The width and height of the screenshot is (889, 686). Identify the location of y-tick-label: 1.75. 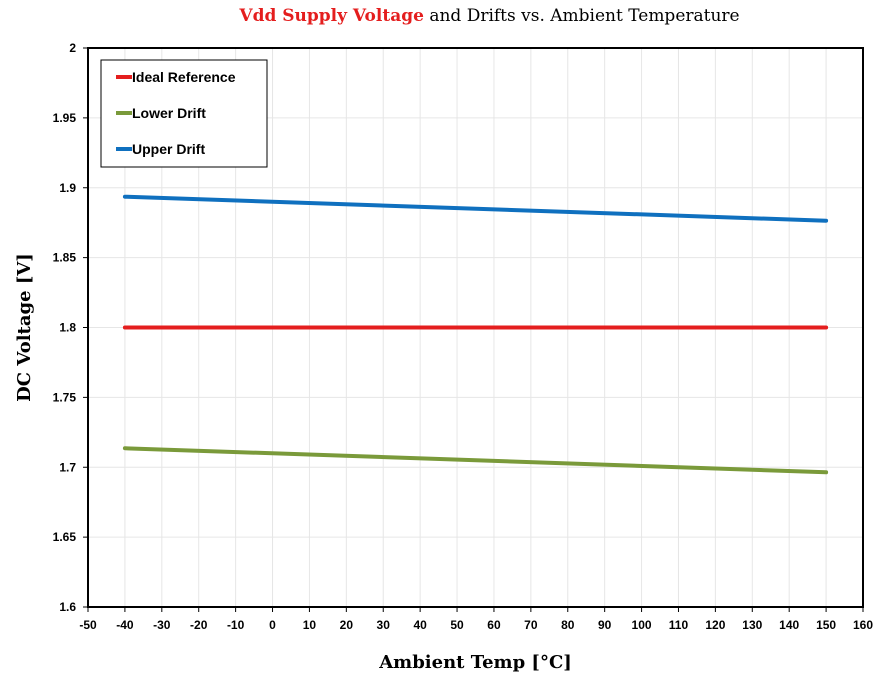
(65, 397).